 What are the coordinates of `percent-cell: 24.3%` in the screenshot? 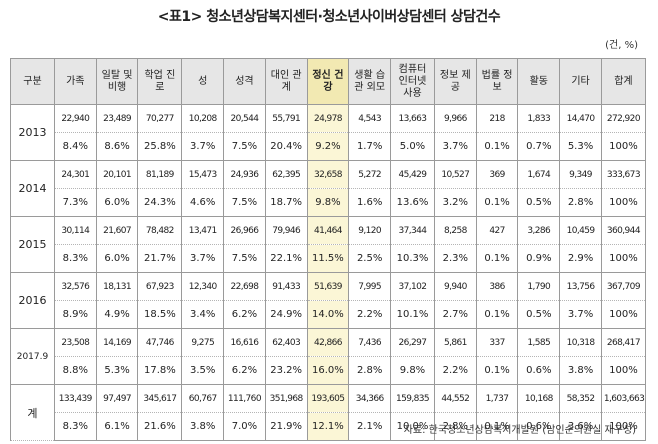 It's located at (160, 202).